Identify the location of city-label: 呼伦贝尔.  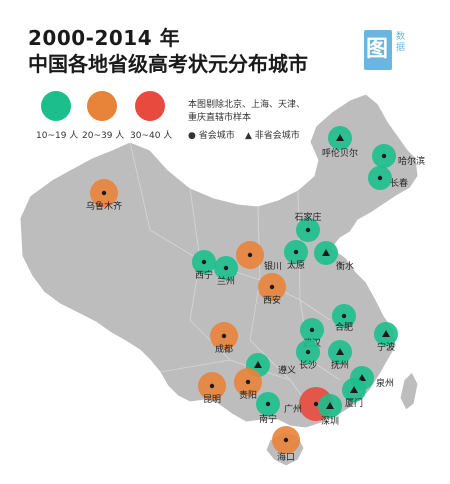
(340, 153).